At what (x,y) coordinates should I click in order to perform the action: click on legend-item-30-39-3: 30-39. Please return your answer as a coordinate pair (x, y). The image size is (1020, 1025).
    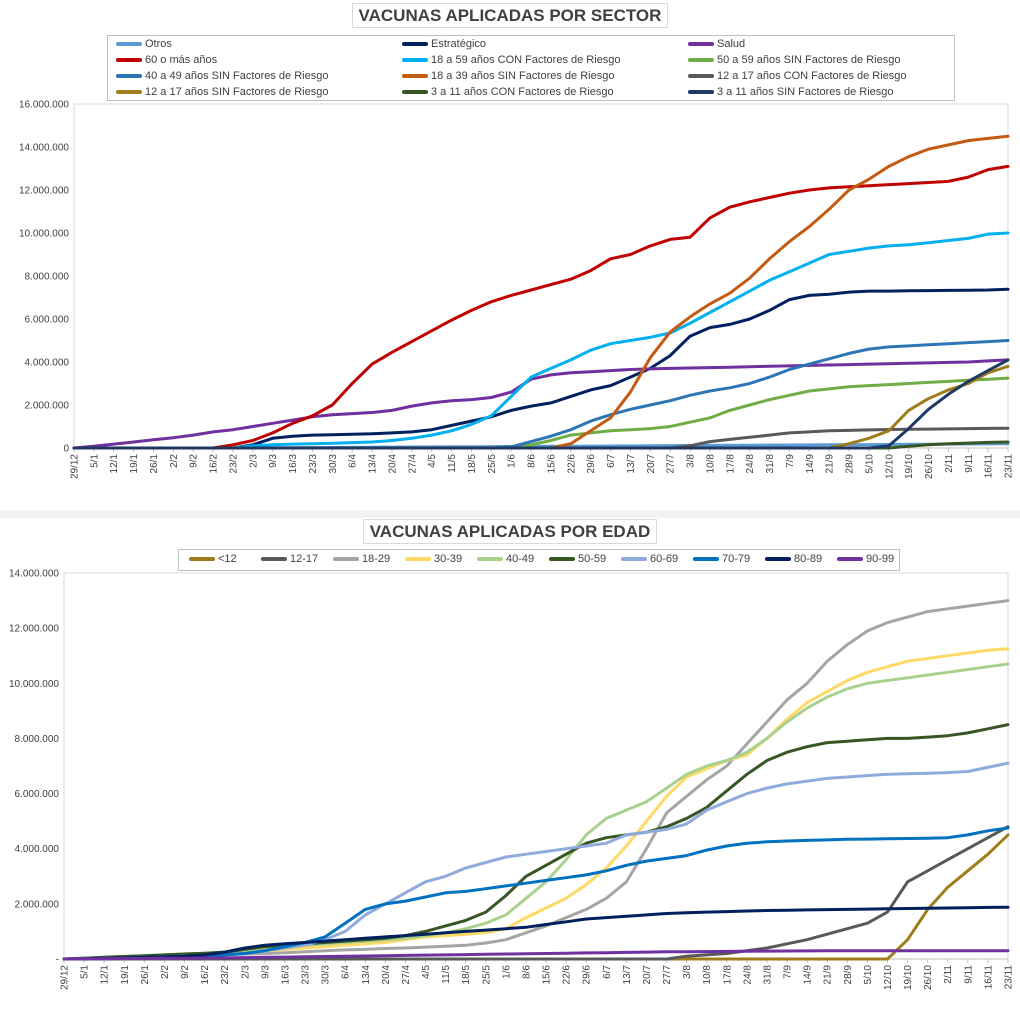
    Looking at the image, I should click on (433, 559).